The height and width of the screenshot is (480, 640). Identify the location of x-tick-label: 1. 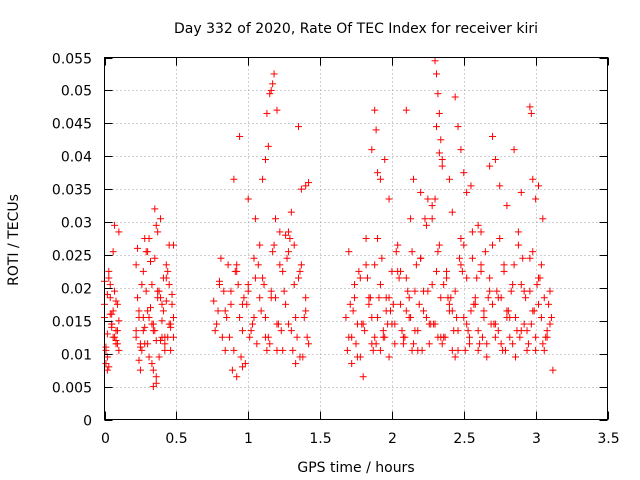
(248, 439).